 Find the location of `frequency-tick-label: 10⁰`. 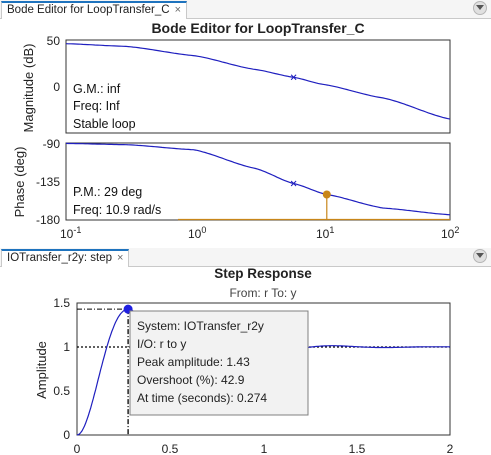

frequency-tick-label: 10⁰ is located at coordinates (197, 233).